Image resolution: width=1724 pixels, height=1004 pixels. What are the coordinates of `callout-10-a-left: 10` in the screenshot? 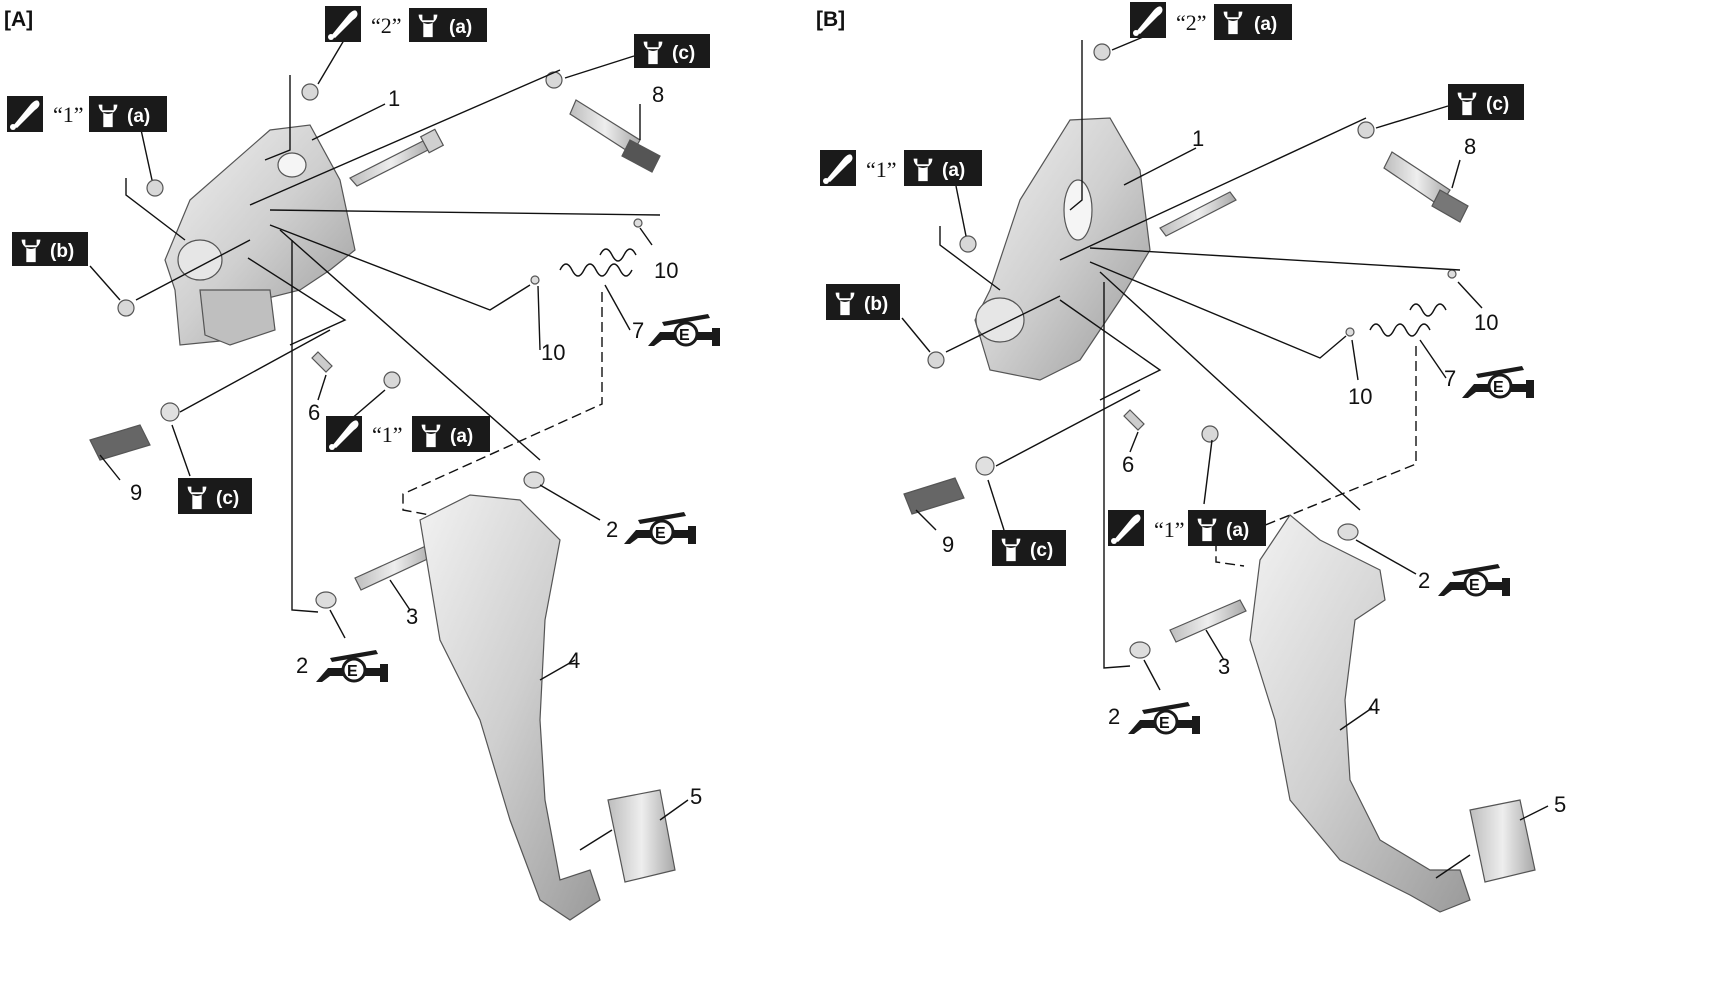 It's located at (553, 352).